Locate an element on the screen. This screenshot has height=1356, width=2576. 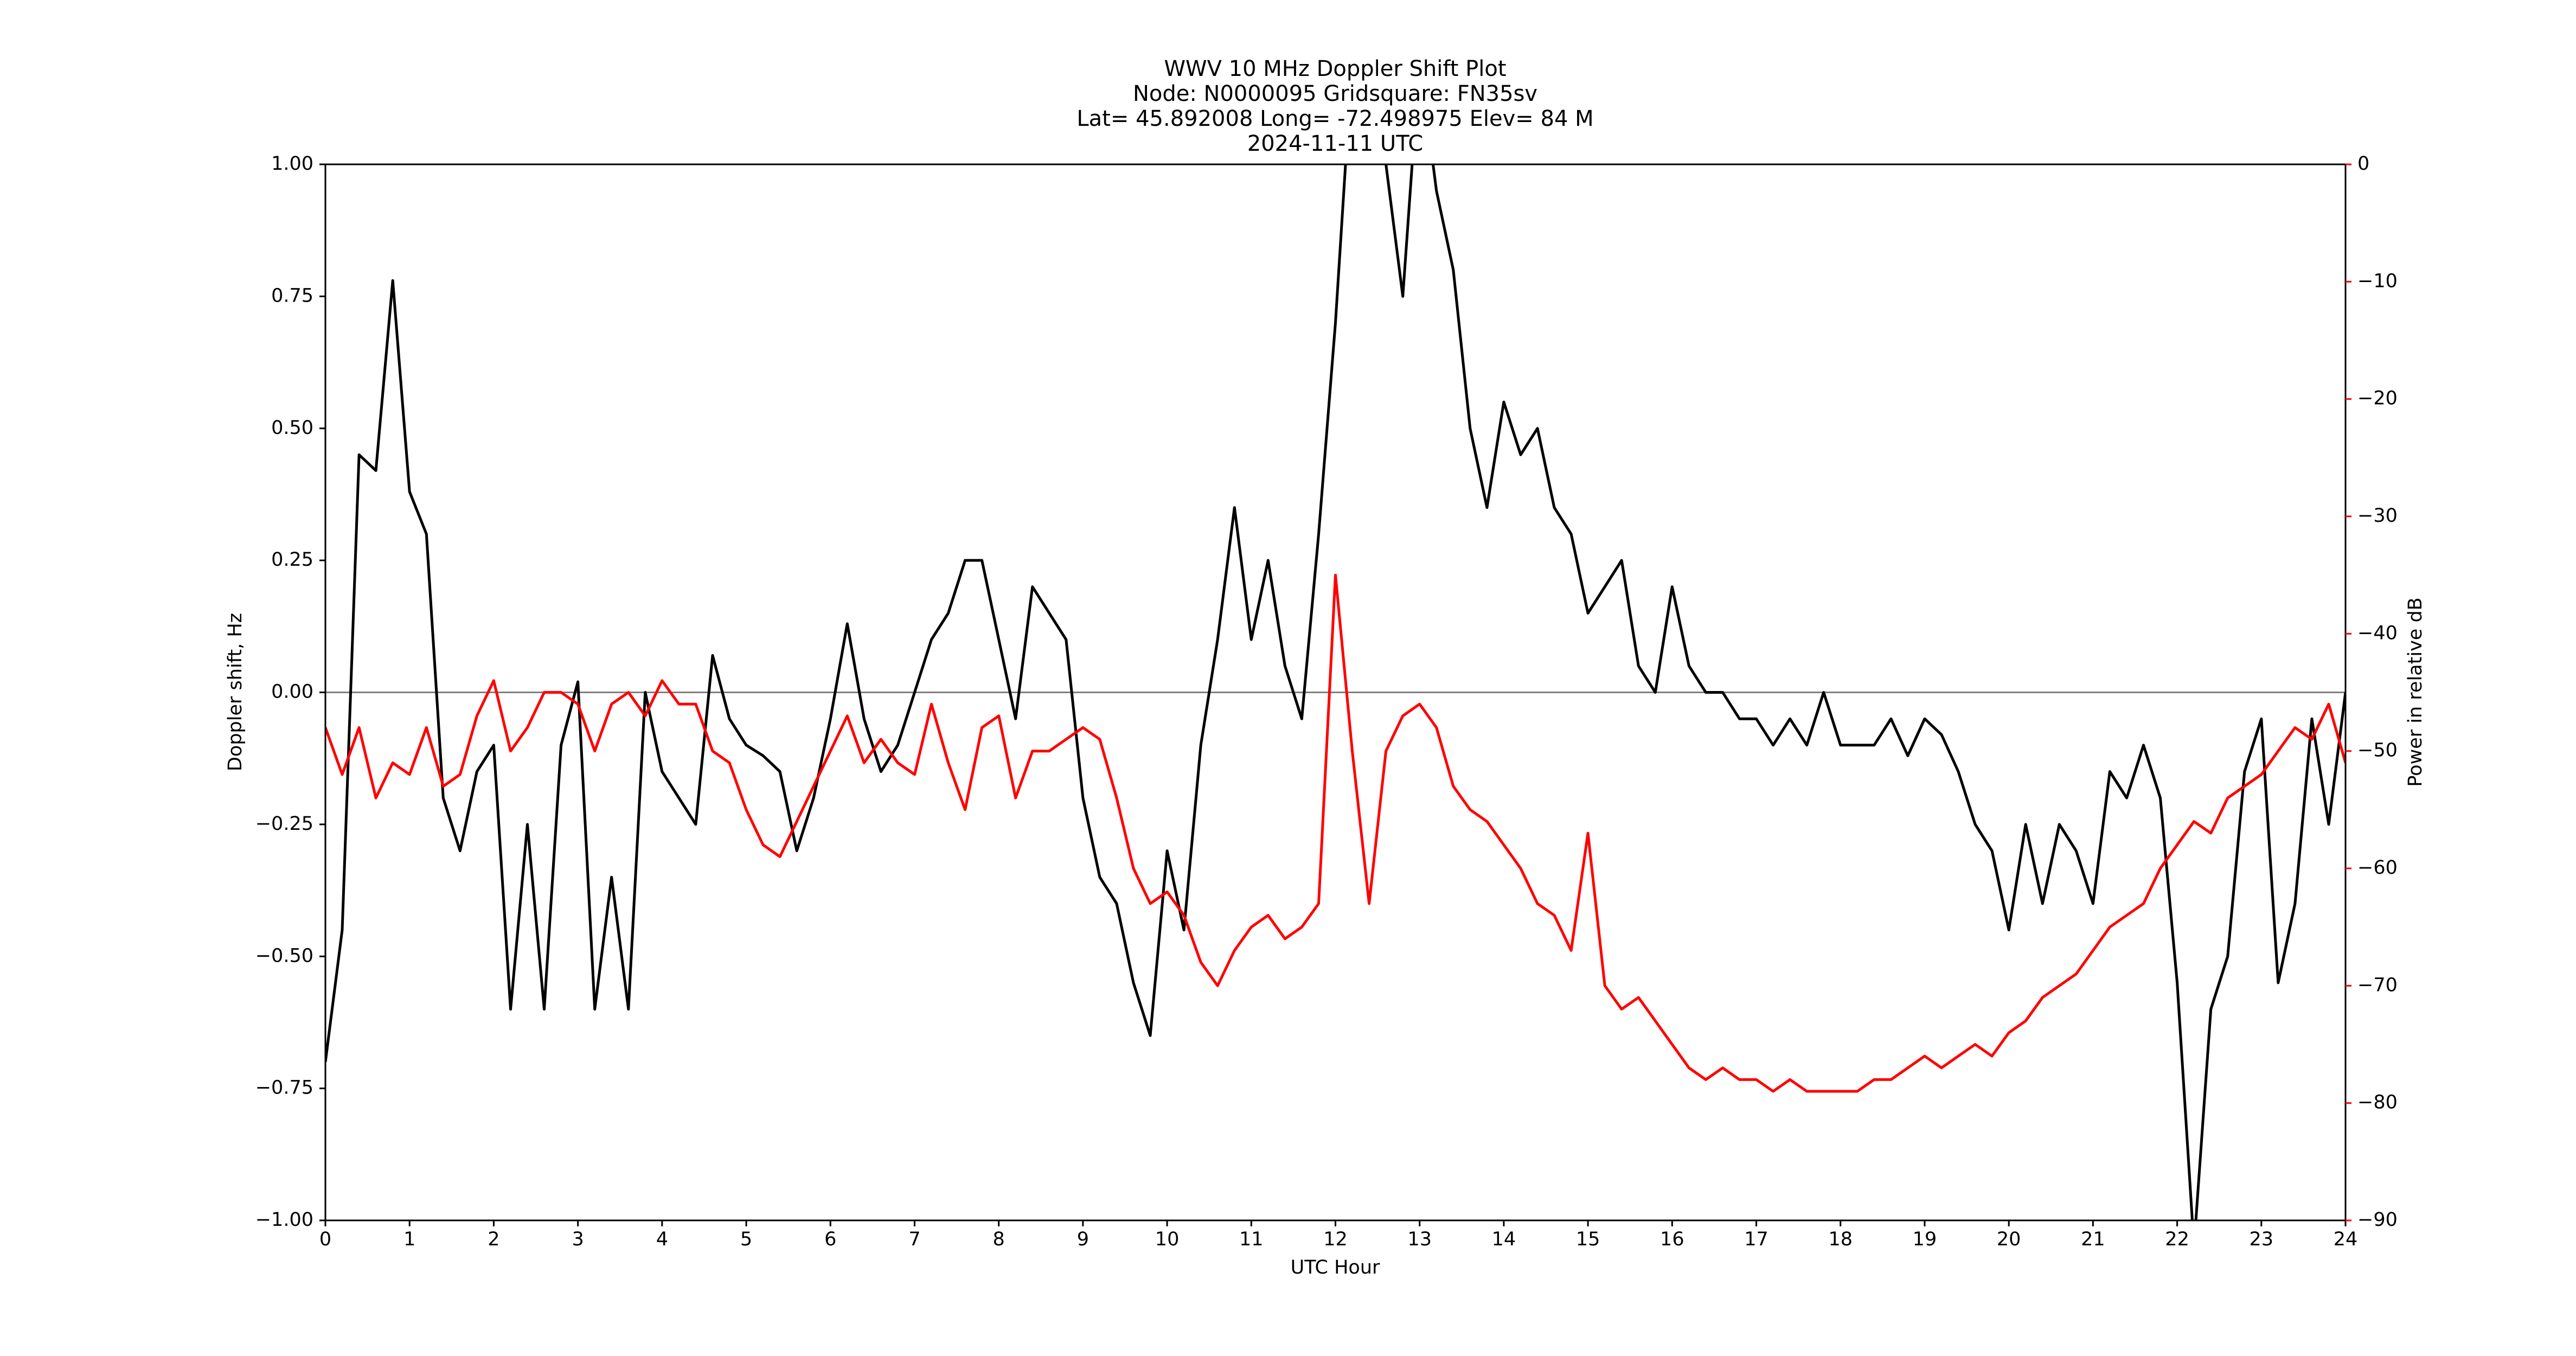
x-tick-label: 0 is located at coordinates (325, 1239).